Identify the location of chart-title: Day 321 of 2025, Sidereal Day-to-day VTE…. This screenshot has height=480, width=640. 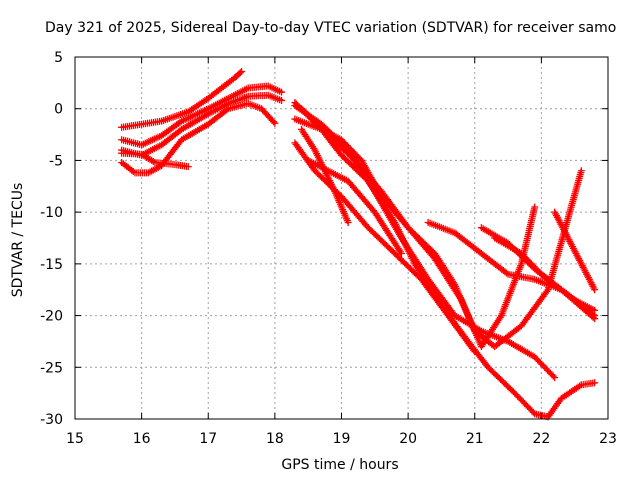
(331, 28).